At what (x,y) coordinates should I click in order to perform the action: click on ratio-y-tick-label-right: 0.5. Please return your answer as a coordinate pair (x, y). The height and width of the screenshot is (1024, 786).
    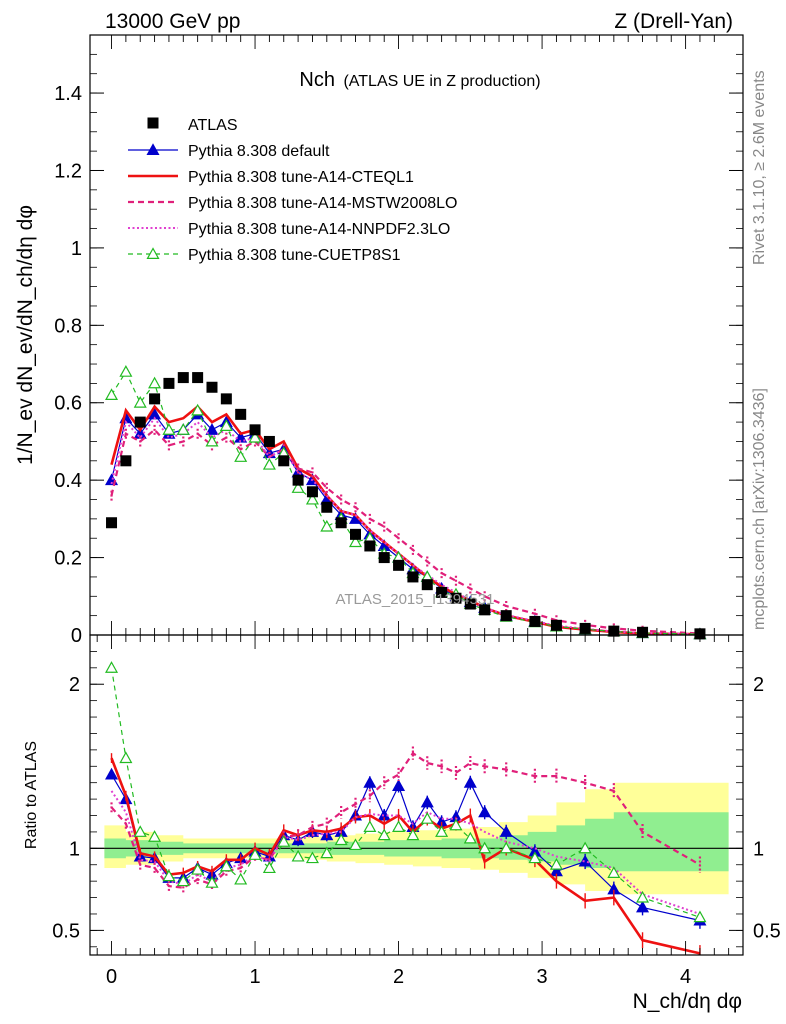
    Looking at the image, I should click on (767, 931).